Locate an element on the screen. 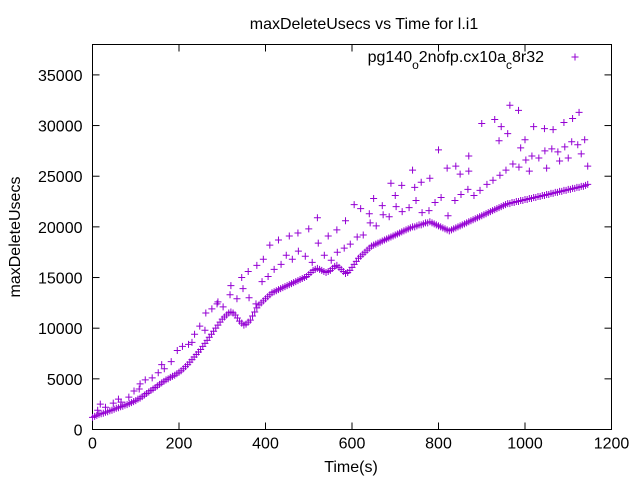 The height and width of the screenshot is (480, 640). x-tick-label: 1000 is located at coordinates (525, 444).